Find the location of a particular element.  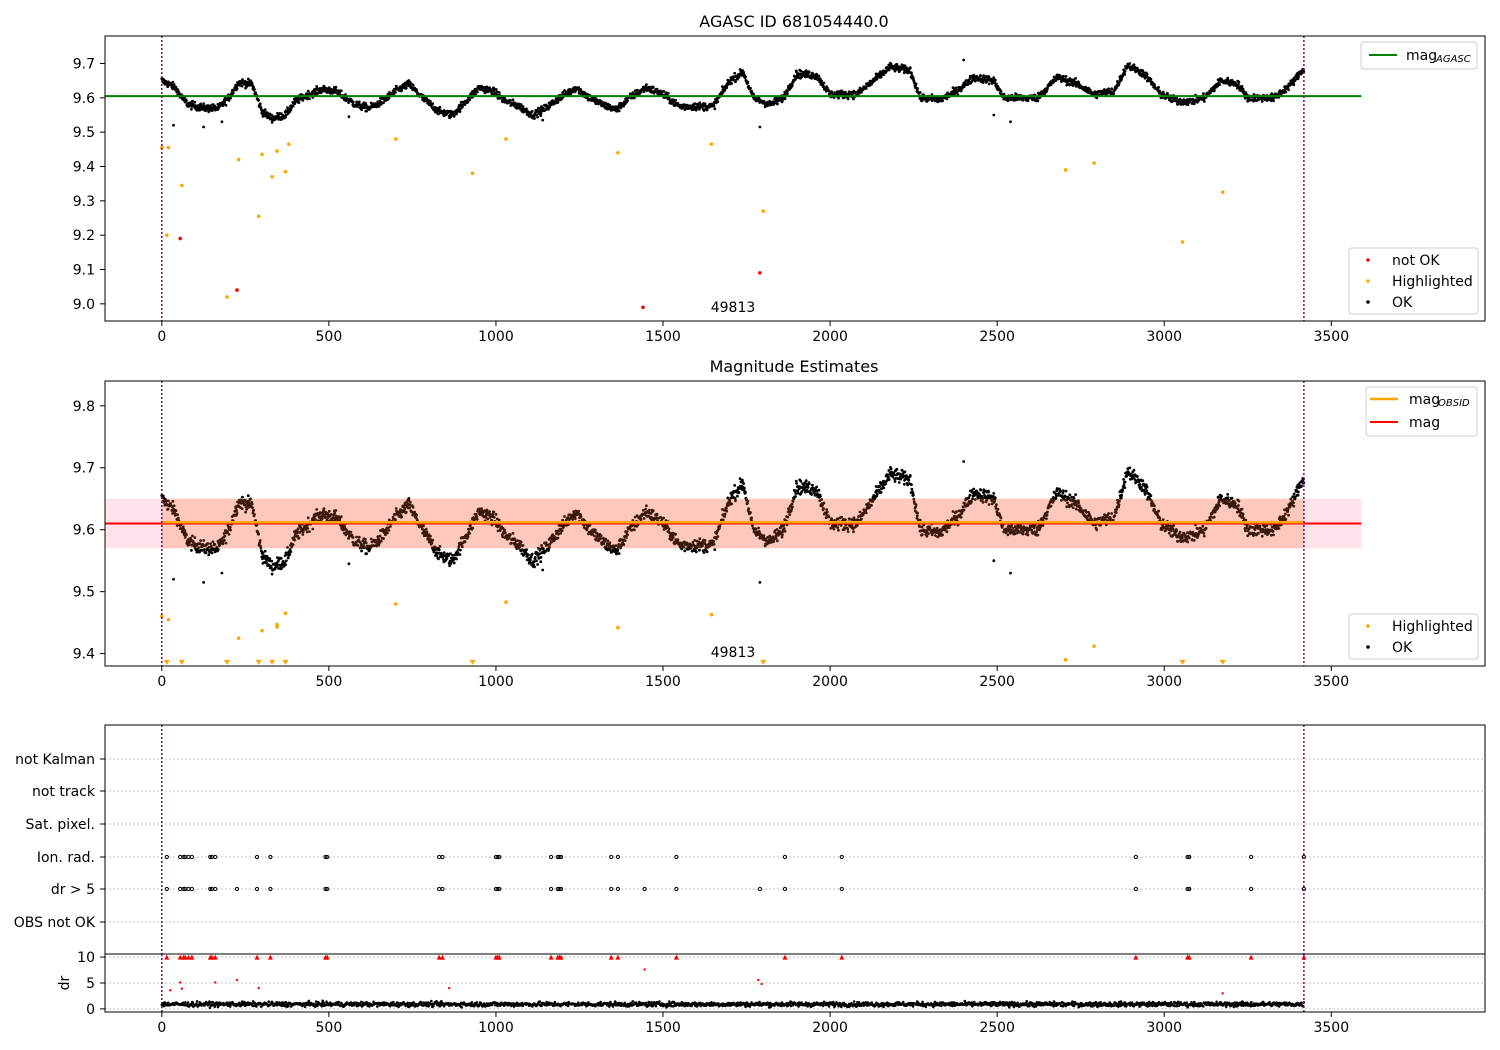

agasc-legend-points: not OK Highlighted OK is located at coordinates (1413, 281).